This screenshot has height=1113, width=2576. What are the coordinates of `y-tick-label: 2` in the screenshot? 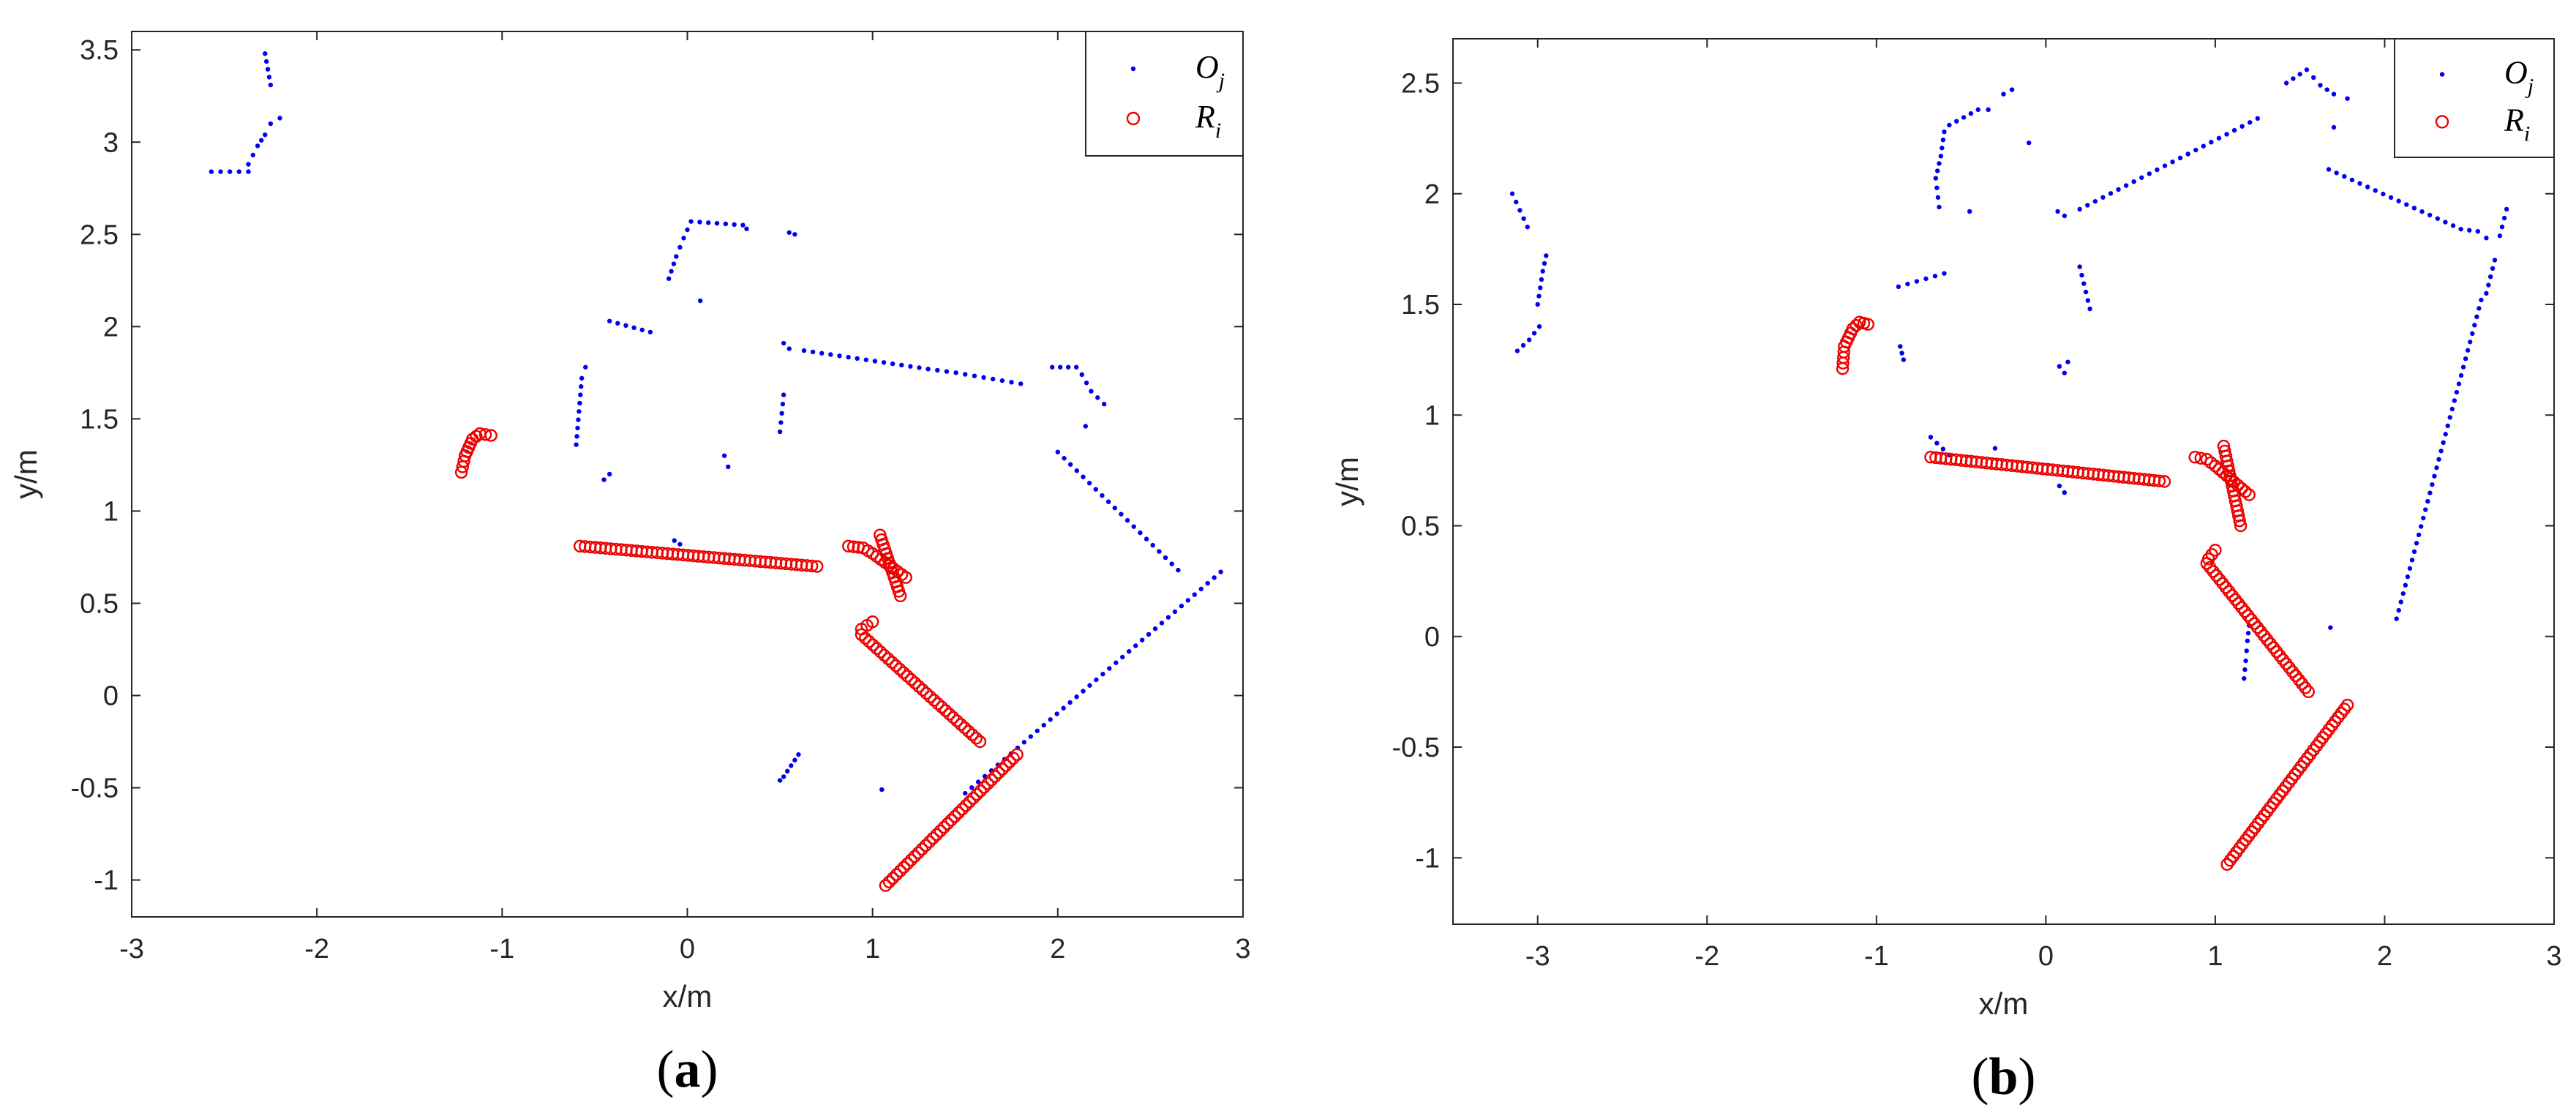 It's located at (1432, 194).